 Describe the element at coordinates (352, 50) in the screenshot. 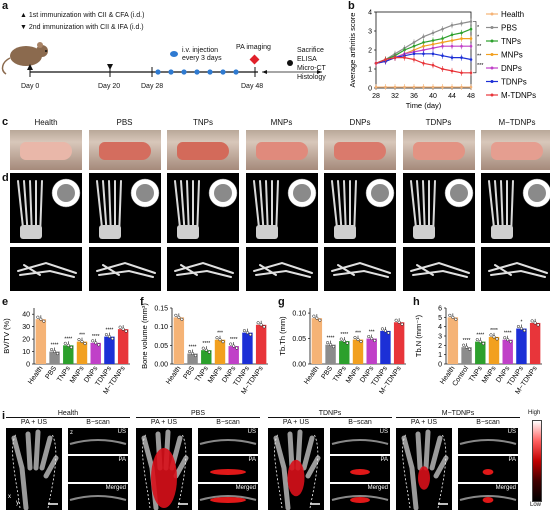

I see `y-axis-label: Average arthritis score` at that location.